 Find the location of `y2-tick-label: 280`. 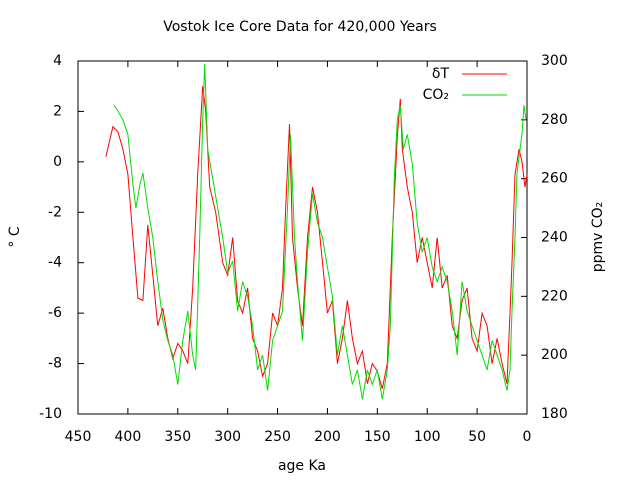

y2-tick-label: 280 is located at coordinates (554, 120).